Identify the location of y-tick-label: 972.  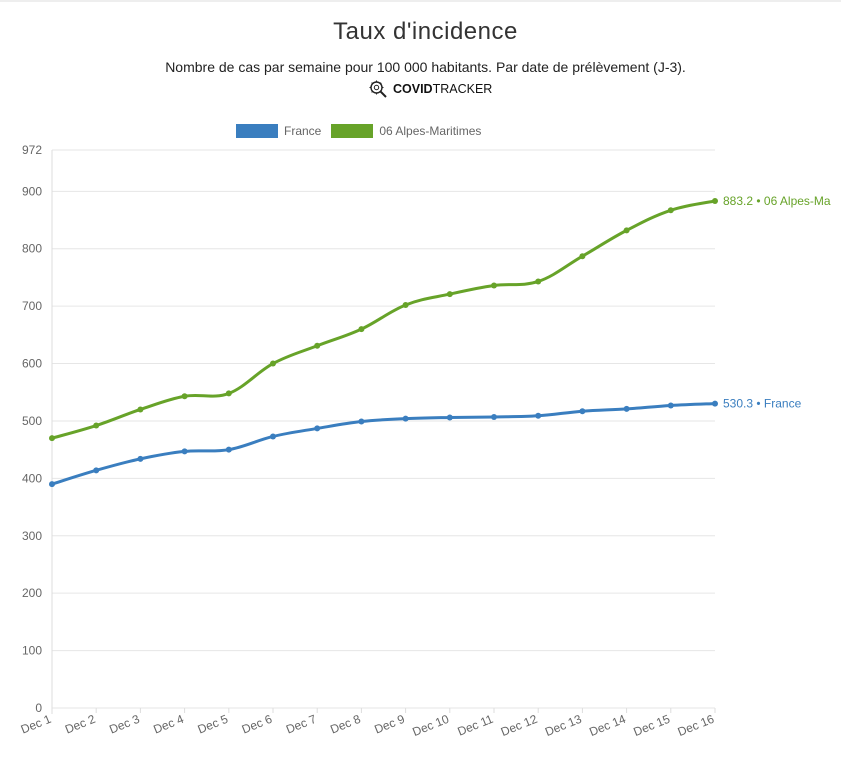
(32, 150).